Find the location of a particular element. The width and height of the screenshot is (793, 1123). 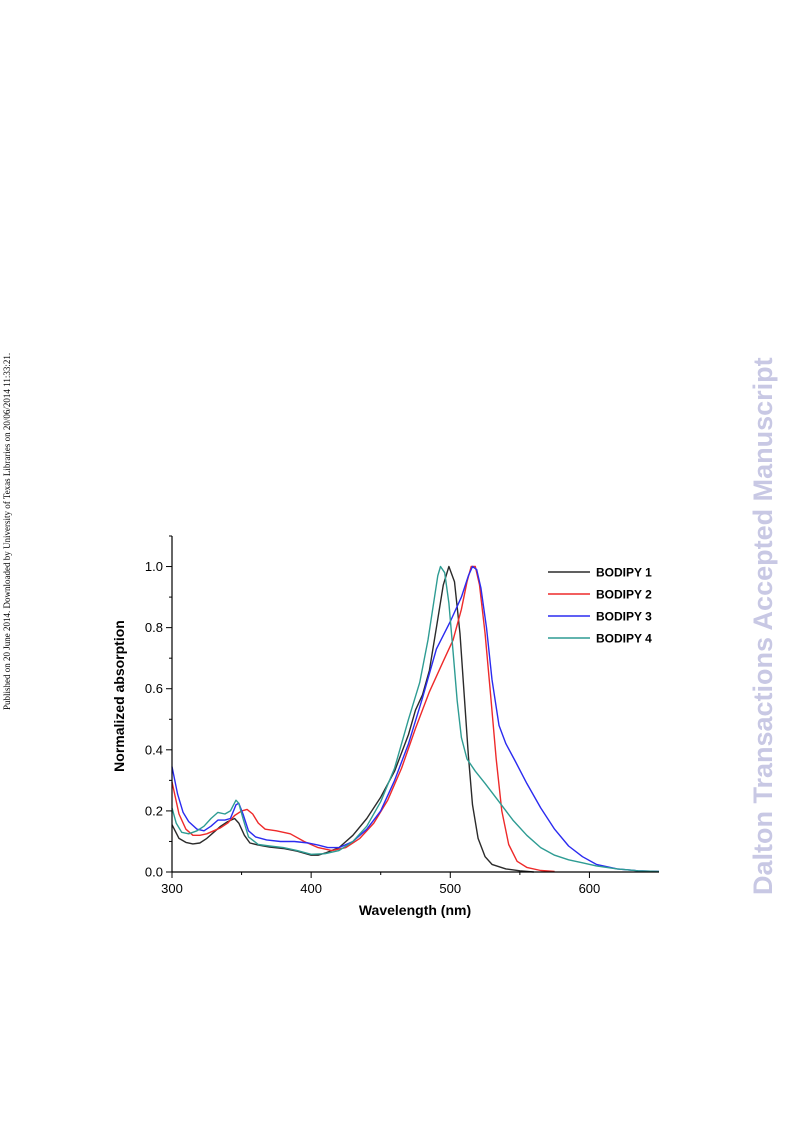

legend-label: BODIPY 1 is located at coordinates (624, 573).